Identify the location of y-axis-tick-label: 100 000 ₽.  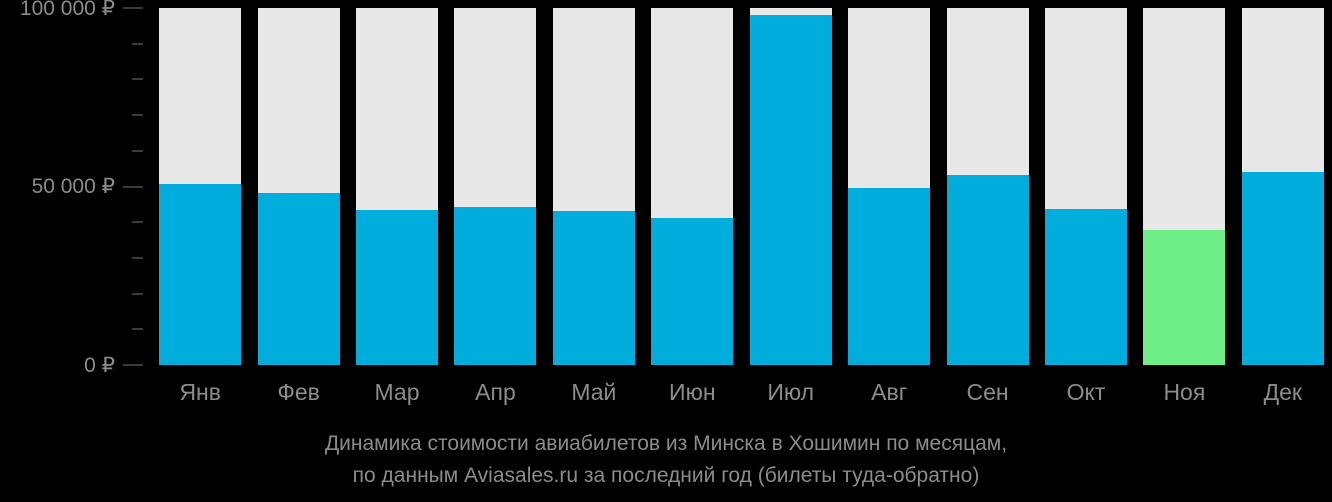
(67, 10).